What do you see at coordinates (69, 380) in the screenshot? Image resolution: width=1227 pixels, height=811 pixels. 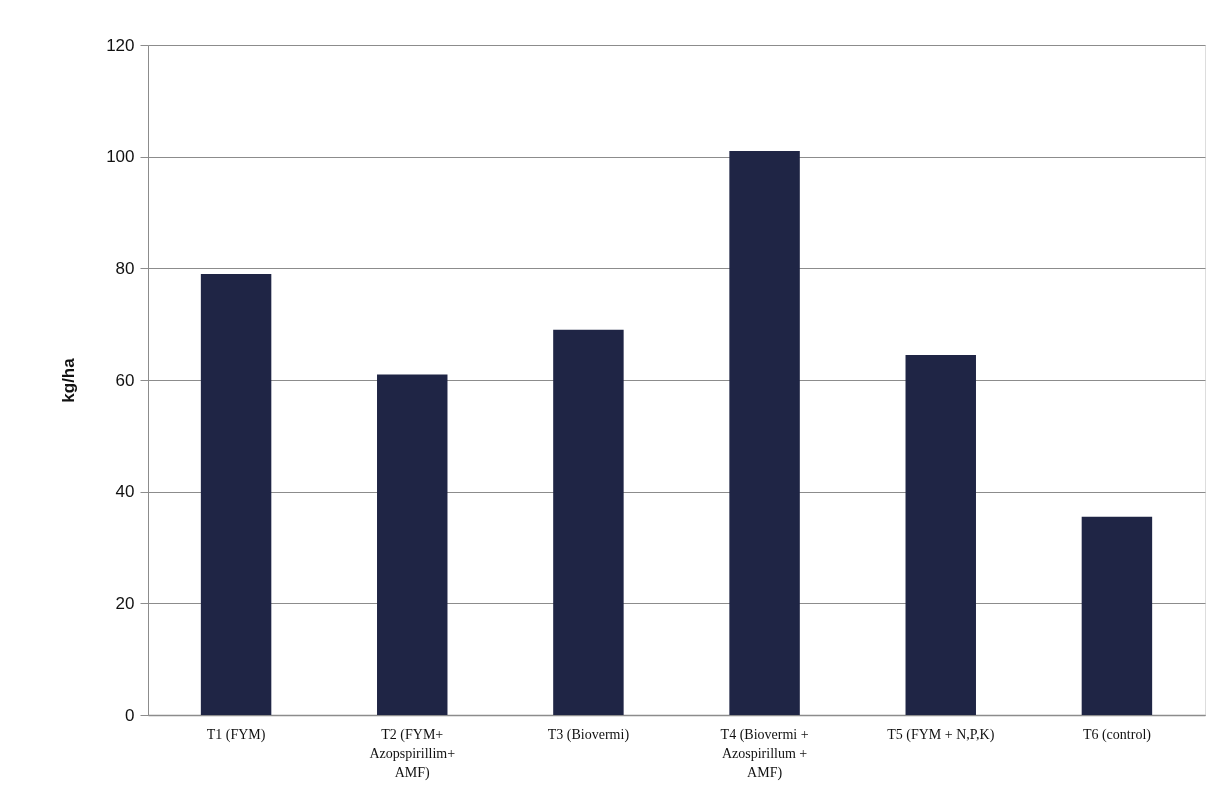 I see `y-axis-title: kg/ha` at bounding box center [69, 380].